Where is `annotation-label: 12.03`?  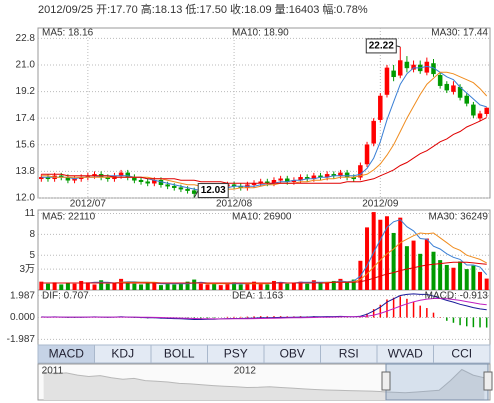 annotation-label: 12.03 is located at coordinates (213, 190).